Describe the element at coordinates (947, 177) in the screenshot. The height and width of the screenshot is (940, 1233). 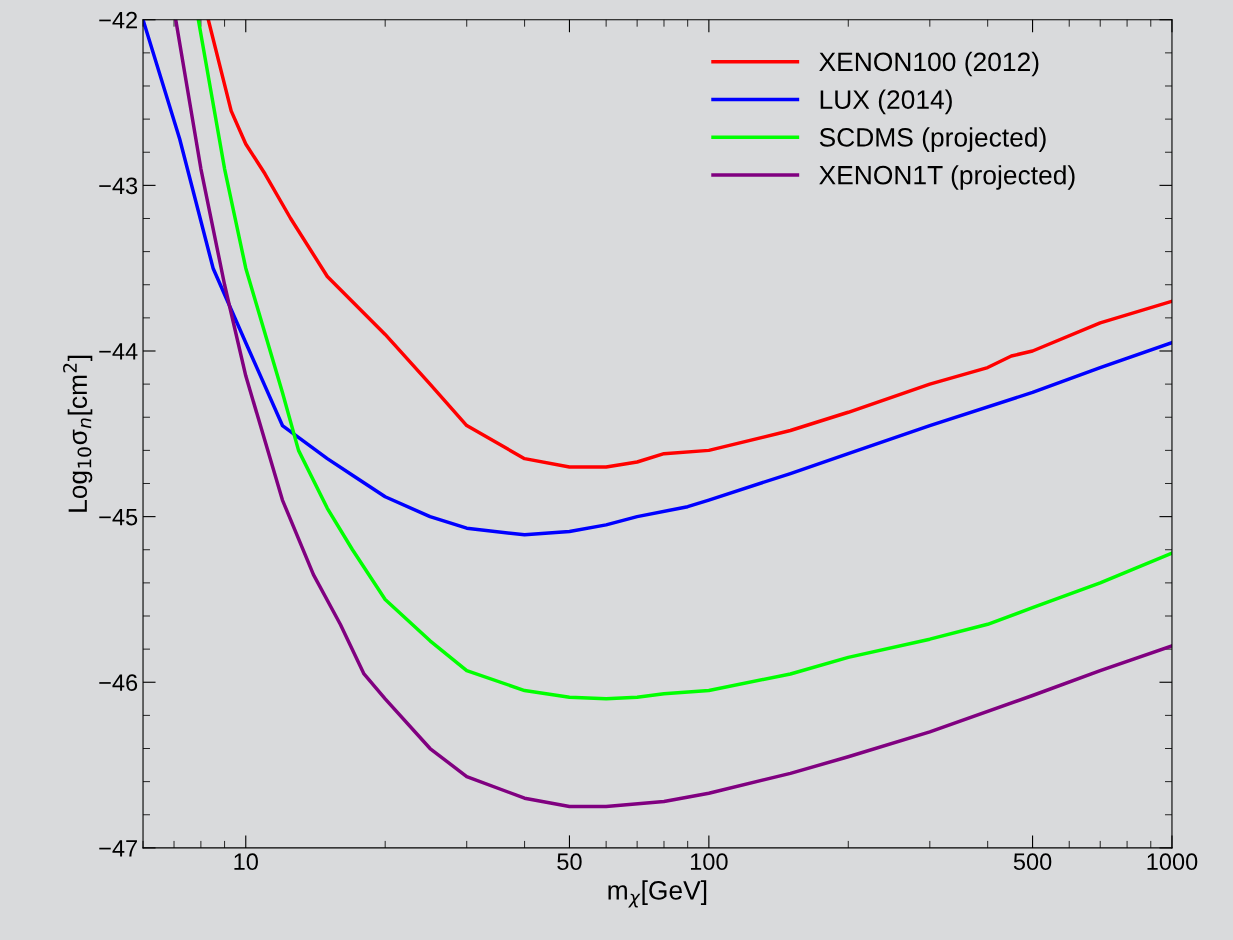
I see `legend-label: XENON1T (projected)` at that location.